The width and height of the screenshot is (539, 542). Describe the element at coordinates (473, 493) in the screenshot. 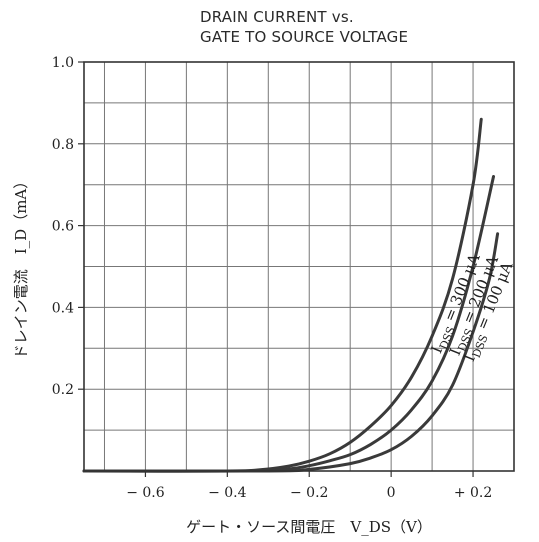

I see `x-tick-label: + 0.2` at that location.